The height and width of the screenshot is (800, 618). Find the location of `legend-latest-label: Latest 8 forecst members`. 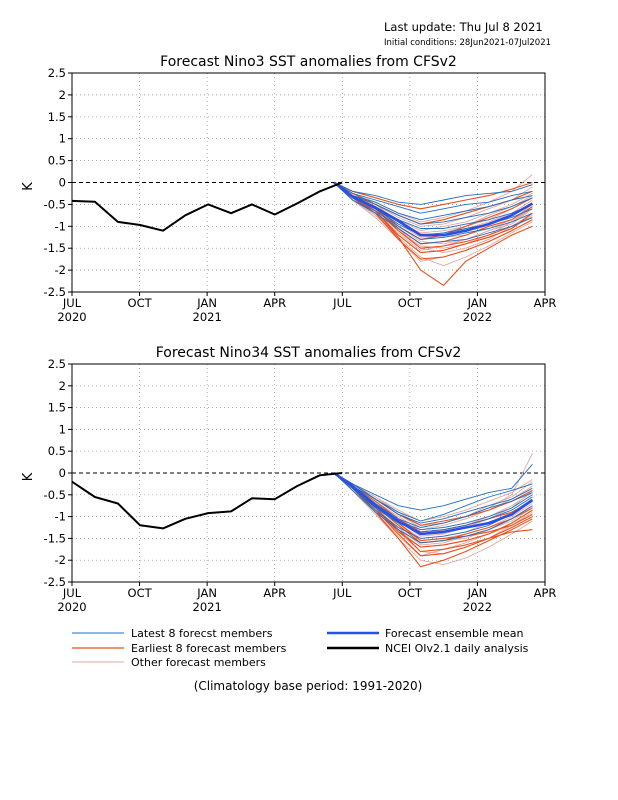

legend-latest-label: Latest 8 forecst members is located at coordinates (202, 633).